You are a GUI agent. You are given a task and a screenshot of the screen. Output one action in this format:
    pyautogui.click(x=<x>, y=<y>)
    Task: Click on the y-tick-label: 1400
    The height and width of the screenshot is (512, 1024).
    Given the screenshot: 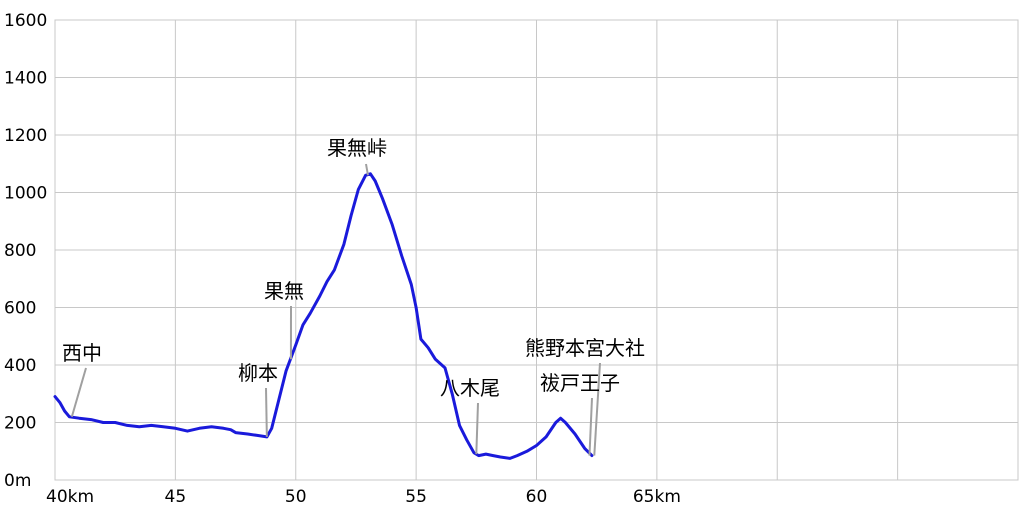 What is the action you would take?
    pyautogui.click(x=25, y=79)
    